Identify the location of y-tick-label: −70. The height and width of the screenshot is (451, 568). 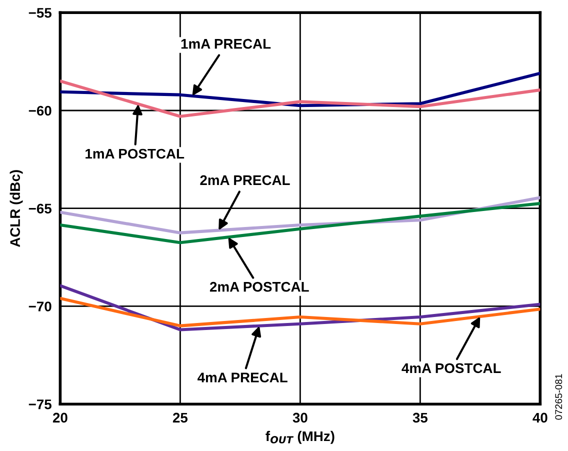
(40, 307).